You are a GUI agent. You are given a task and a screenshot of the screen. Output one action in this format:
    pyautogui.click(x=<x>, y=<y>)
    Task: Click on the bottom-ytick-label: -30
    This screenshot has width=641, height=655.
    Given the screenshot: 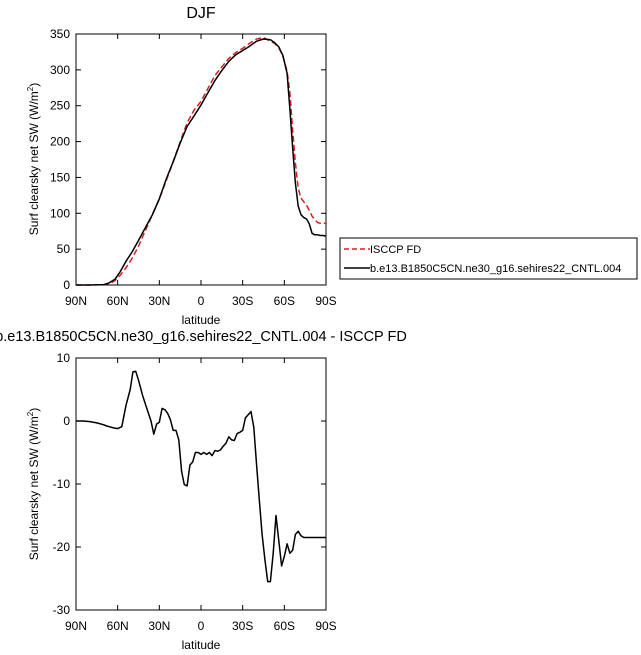 What is the action you would take?
    pyautogui.click(x=62, y=610)
    